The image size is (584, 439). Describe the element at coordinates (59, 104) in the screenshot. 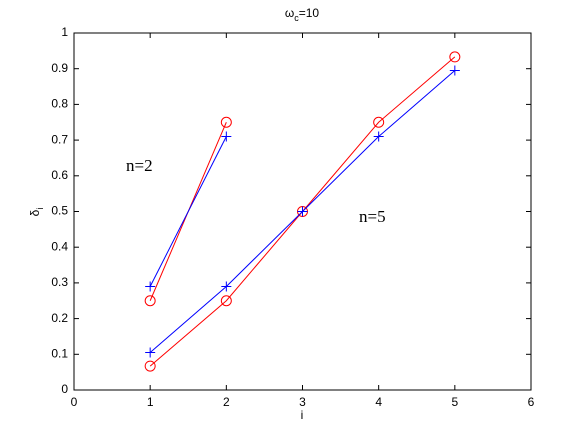

I see `y-tick-label: 0.8` at that location.